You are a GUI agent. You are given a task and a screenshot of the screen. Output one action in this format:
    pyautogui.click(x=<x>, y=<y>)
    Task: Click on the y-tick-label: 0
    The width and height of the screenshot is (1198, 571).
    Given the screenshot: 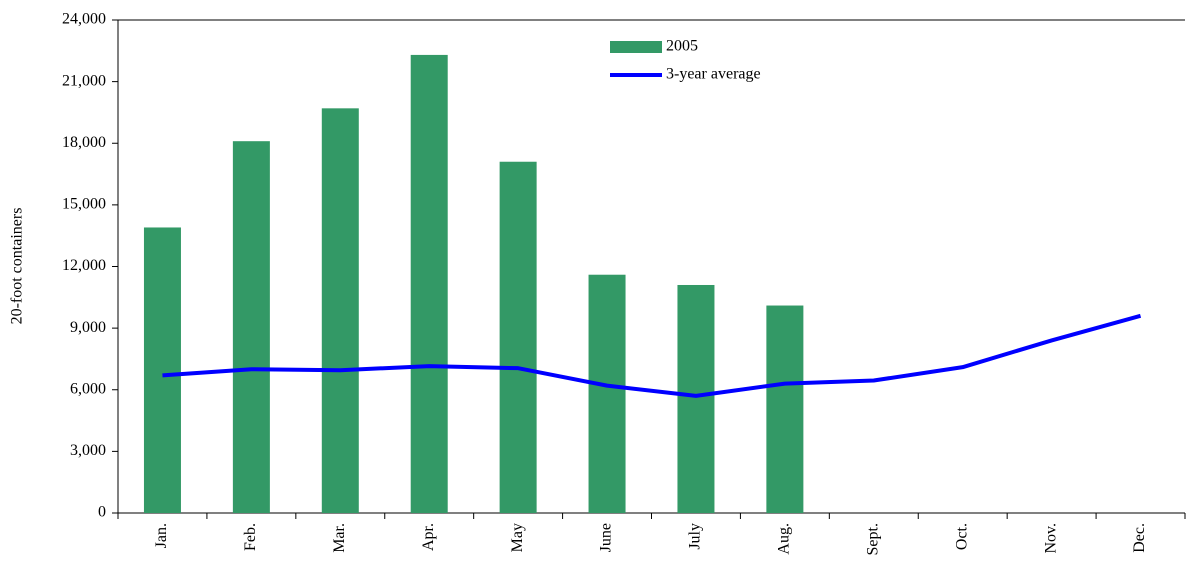 What is the action you would take?
    pyautogui.click(x=102, y=512)
    